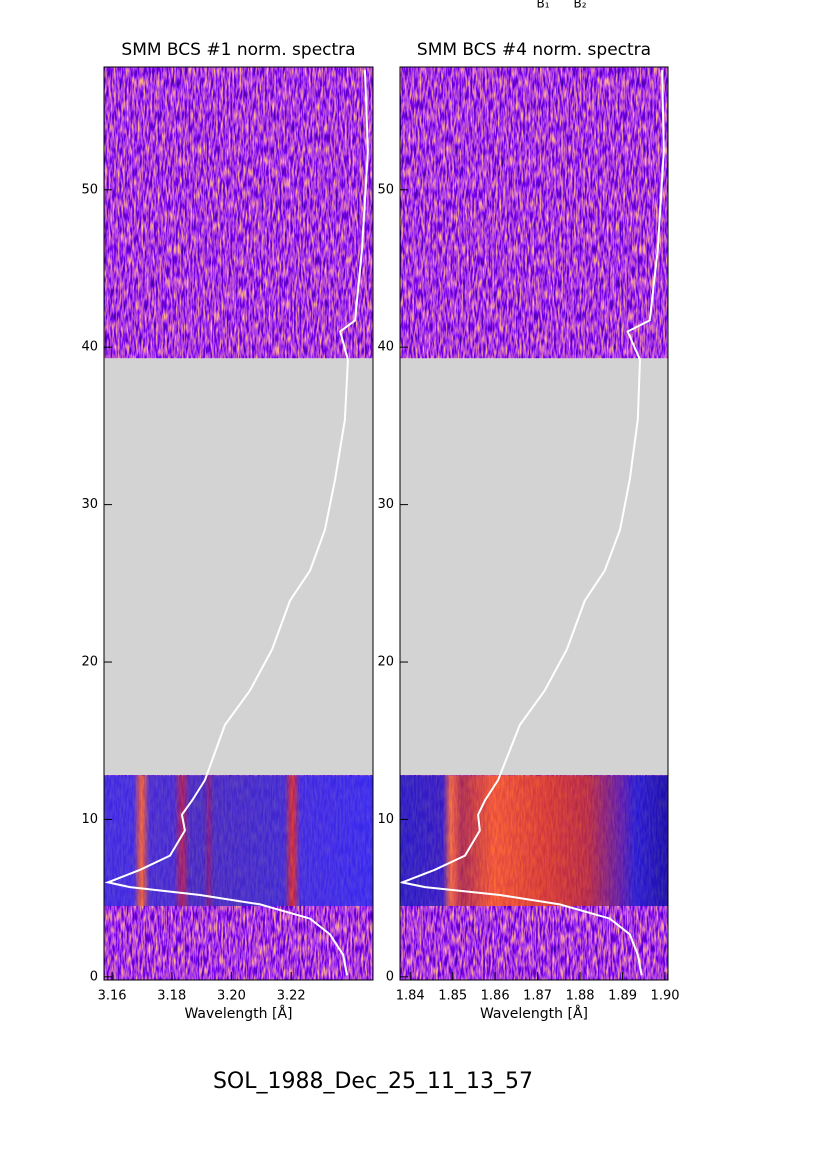 This screenshot has width=826, height=1169. Describe the element at coordinates (171, 996) in the screenshot. I see `x-tick-label: 3.18` at that location.